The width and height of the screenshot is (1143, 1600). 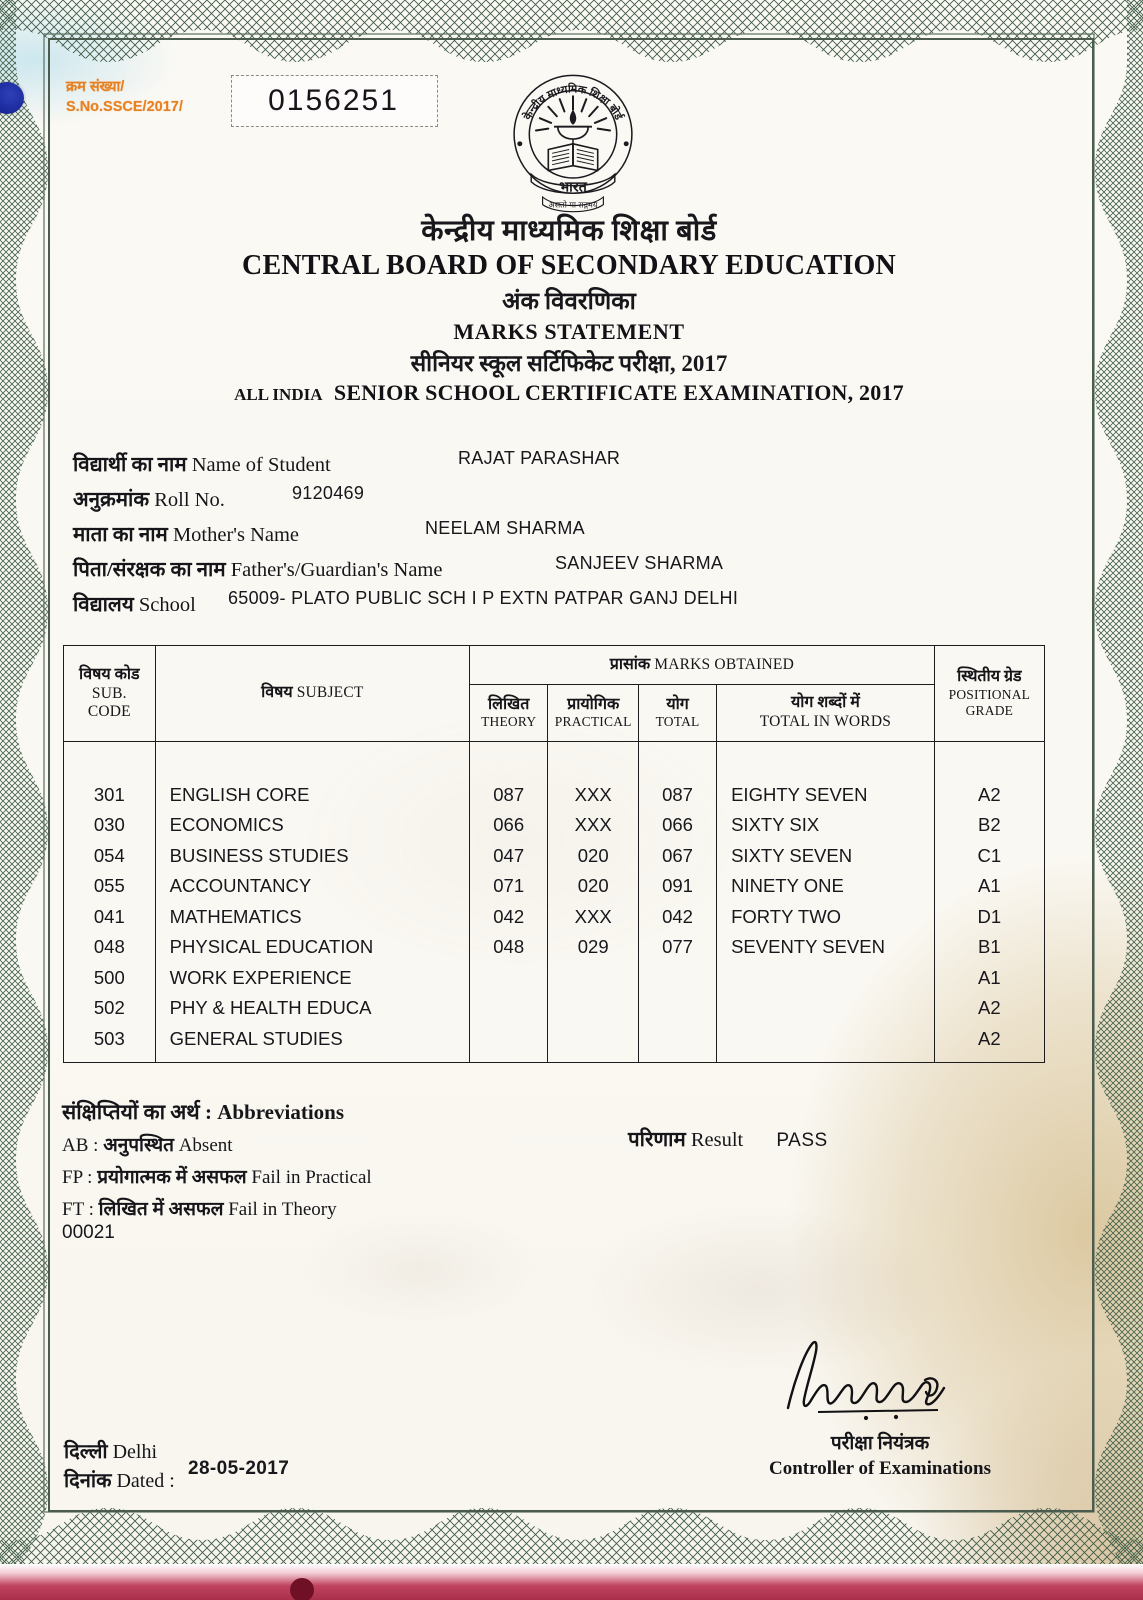 I want to click on document-type-hindi: अंक विवरणिका, so click(x=569, y=301).